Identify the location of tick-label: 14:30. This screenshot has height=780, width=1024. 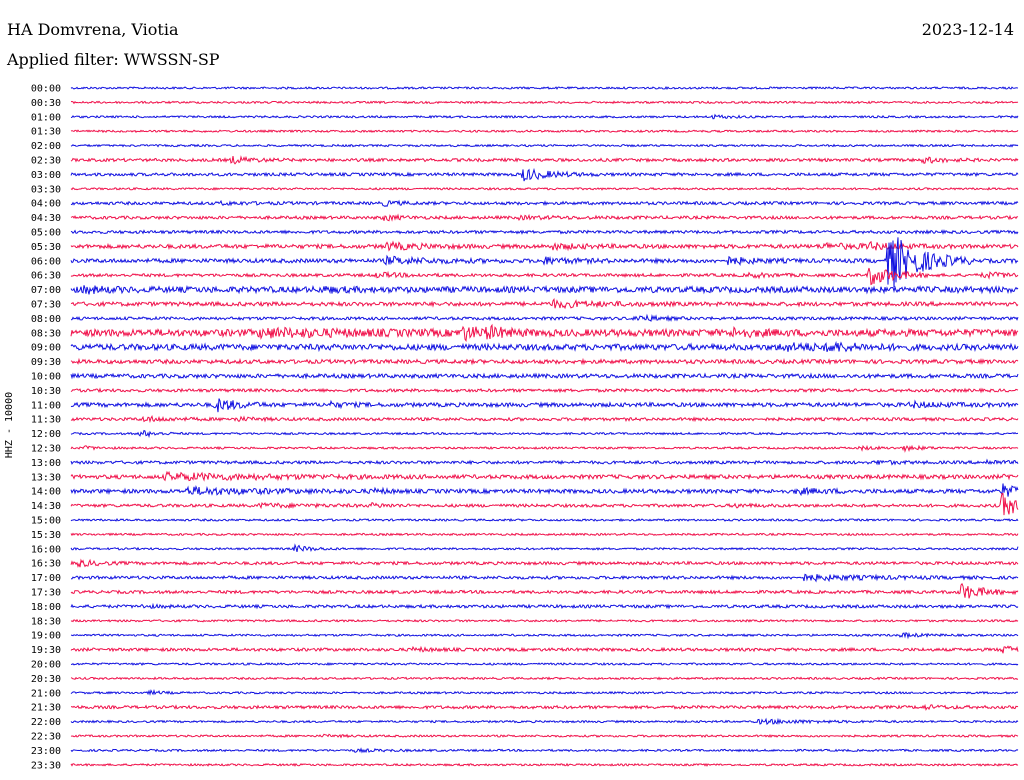
(46, 506).